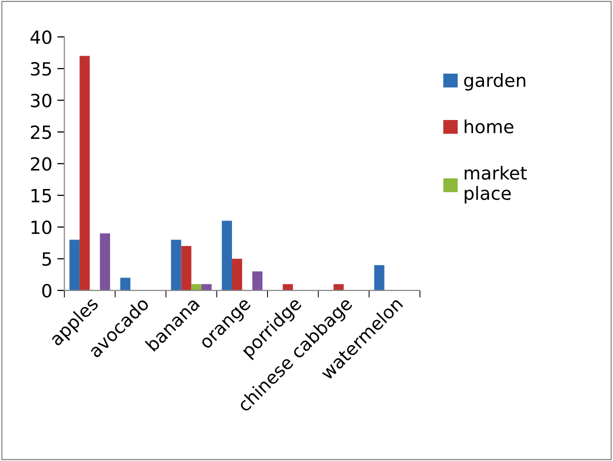 The image size is (613, 461). Describe the element at coordinates (495, 82) in the screenshot. I see `legend-label: garden` at that location.